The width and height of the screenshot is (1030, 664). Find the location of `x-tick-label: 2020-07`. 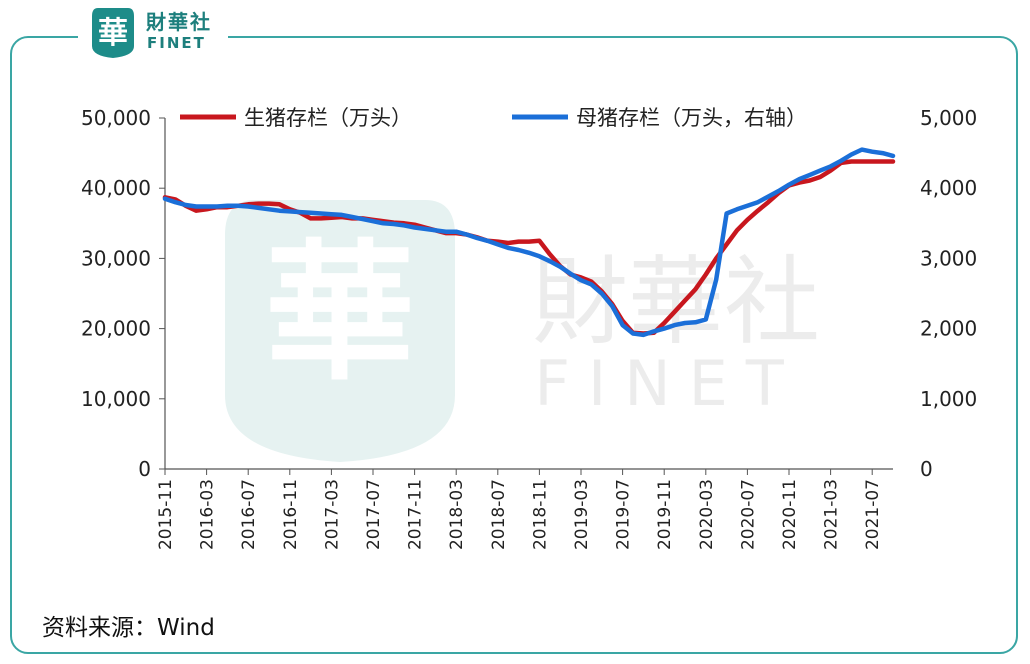

x-tick-label: 2020-07 is located at coordinates (748, 514).